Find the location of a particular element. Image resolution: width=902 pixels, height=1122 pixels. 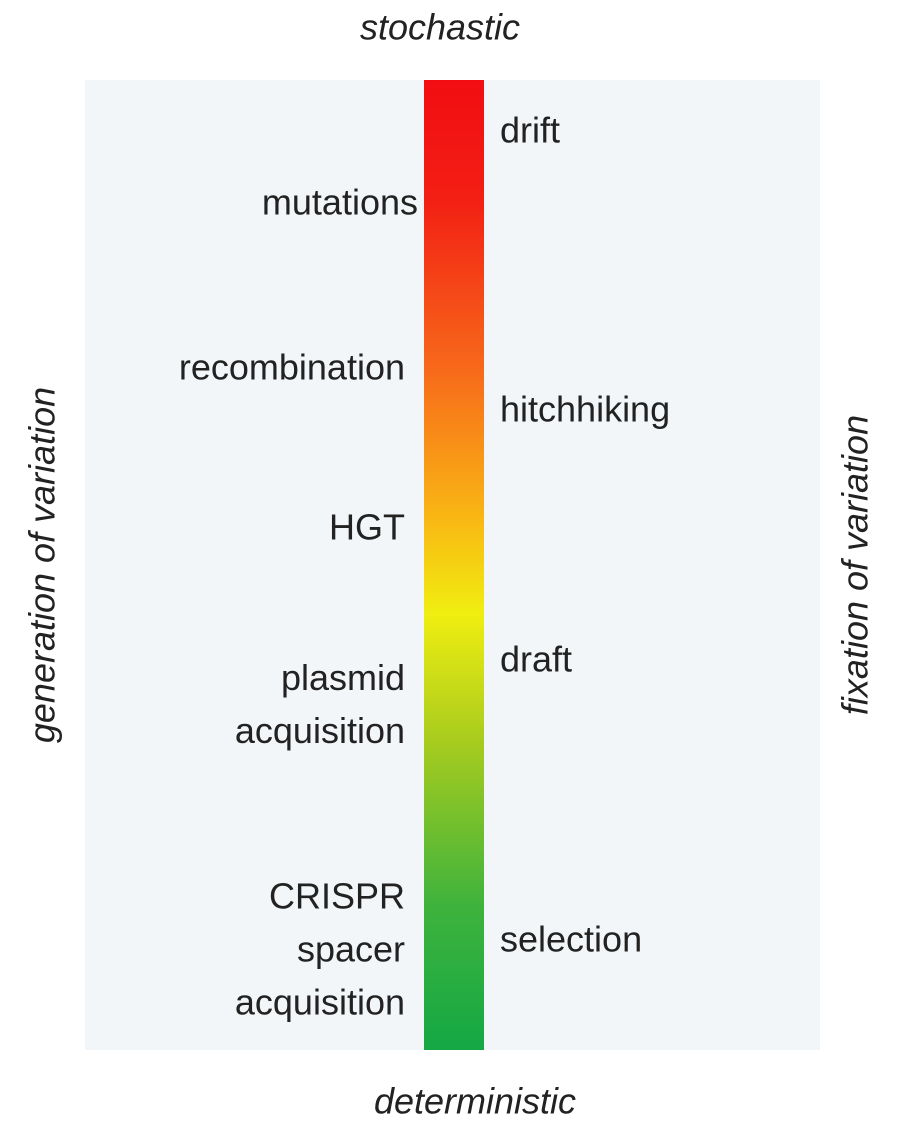

right-item: draft is located at coordinates (536, 659).